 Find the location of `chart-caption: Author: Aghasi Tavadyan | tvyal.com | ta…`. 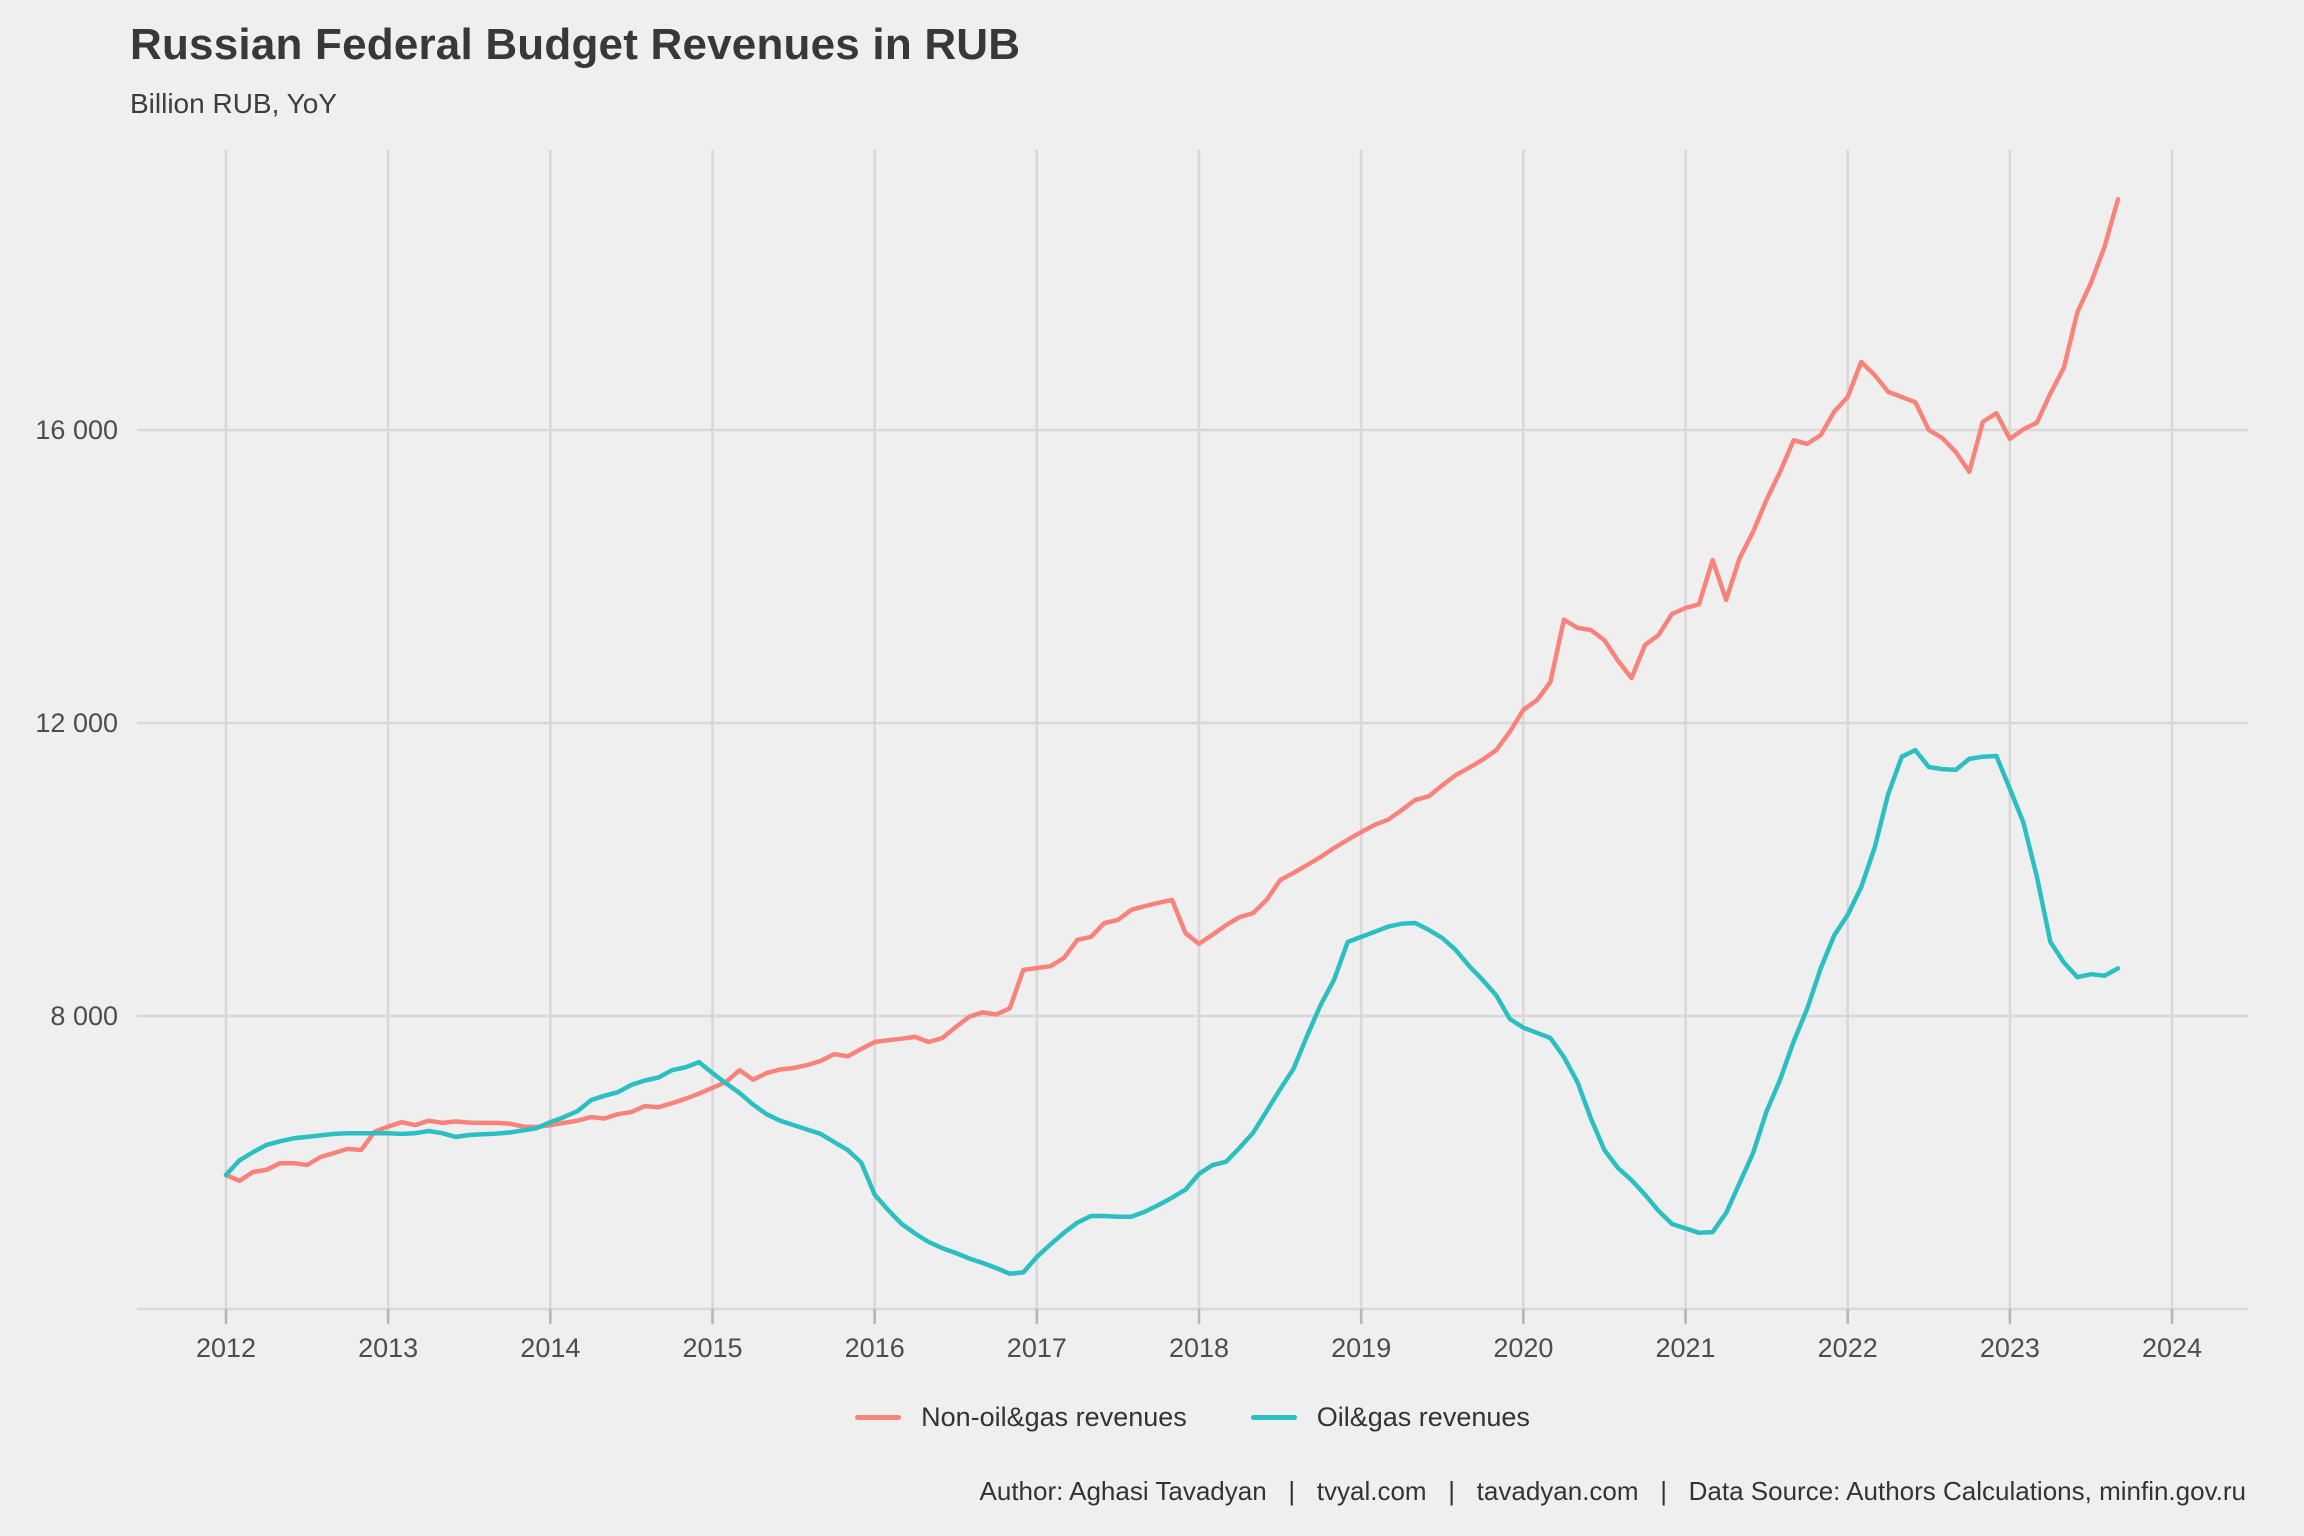

chart-caption: Author: Aghasi Tavadyan | tvyal.com | ta… is located at coordinates (1612, 1491).